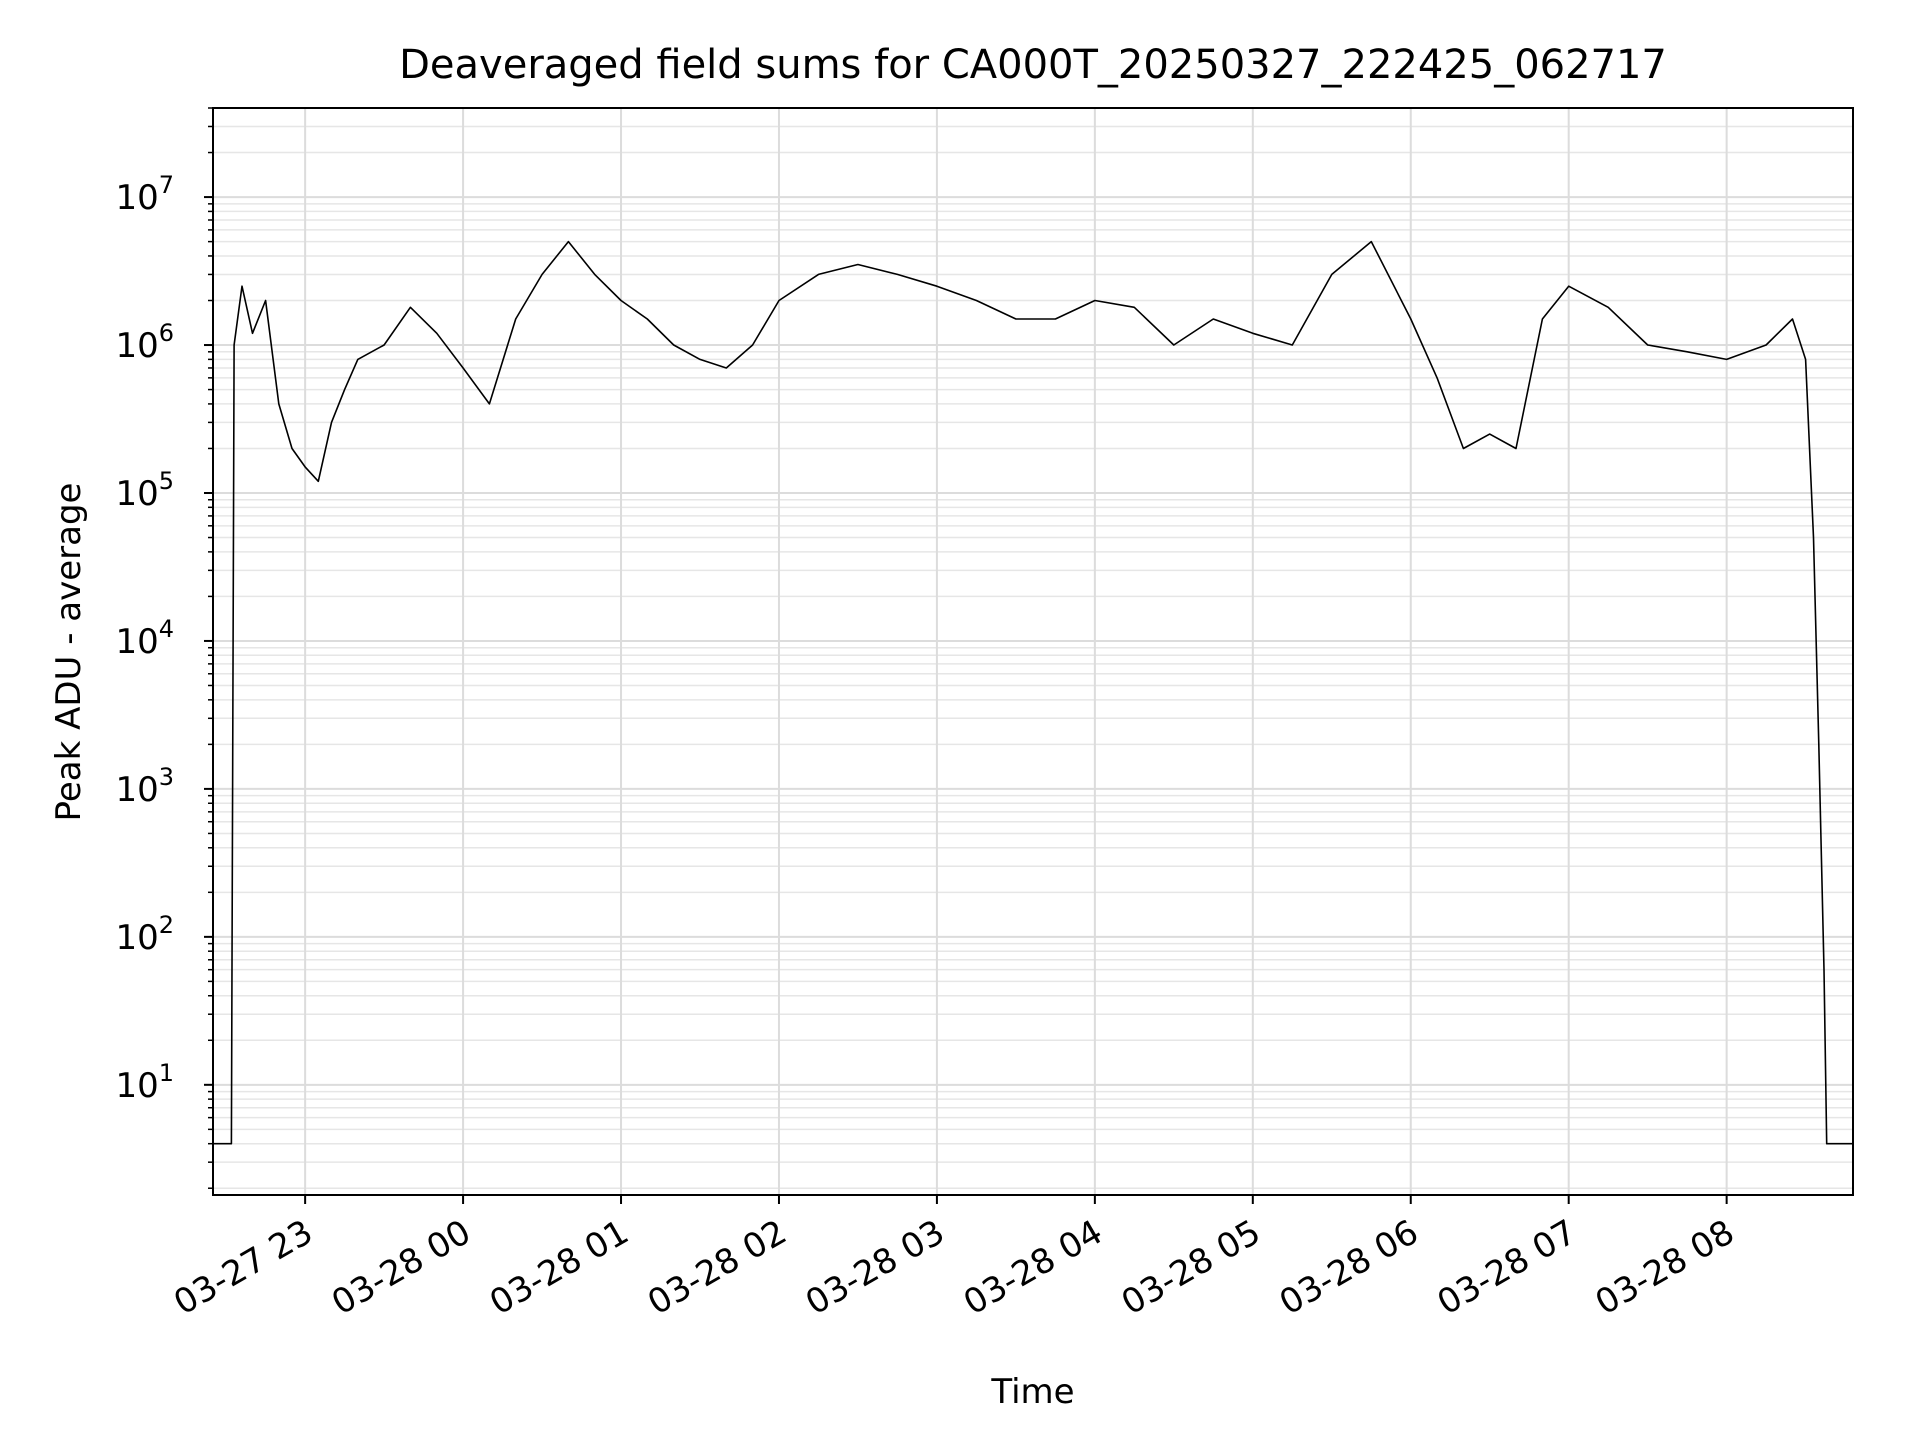  I want to click on y-tick-label: 10², so click(144, 934).